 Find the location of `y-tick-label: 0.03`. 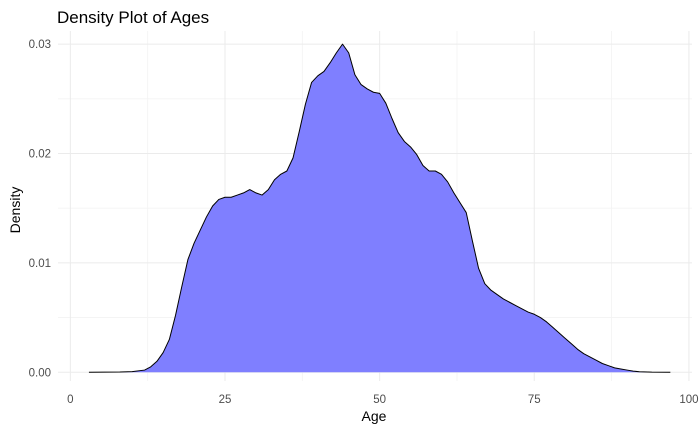

y-tick-label: 0.03 is located at coordinates (40, 45).